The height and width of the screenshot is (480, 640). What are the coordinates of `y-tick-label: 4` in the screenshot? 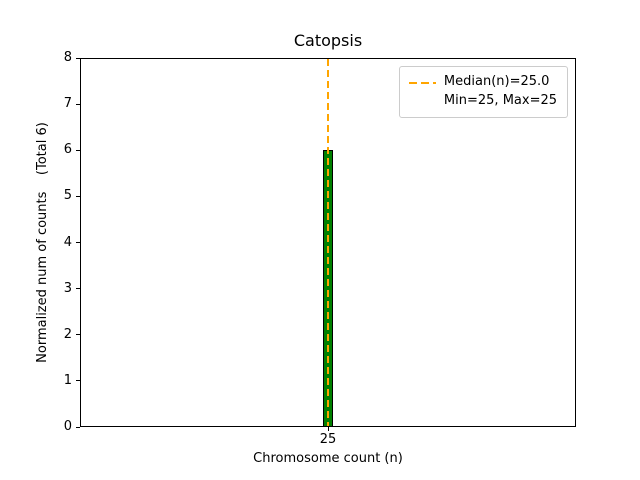 It's located at (67, 242).